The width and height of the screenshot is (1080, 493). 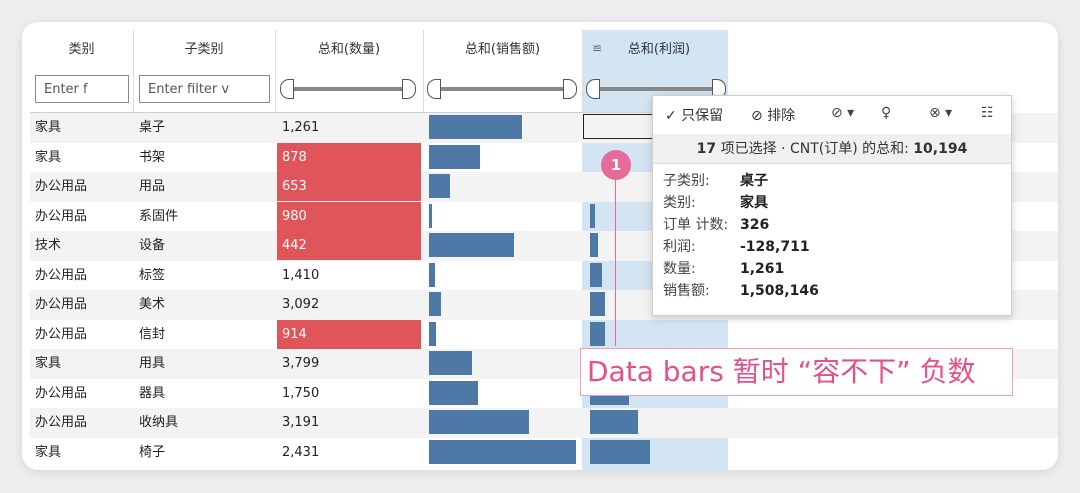 What do you see at coordinates (301, 452) in the screenshot?
I see `quantity-cell: 2,431` at bounding box center [301, 452].